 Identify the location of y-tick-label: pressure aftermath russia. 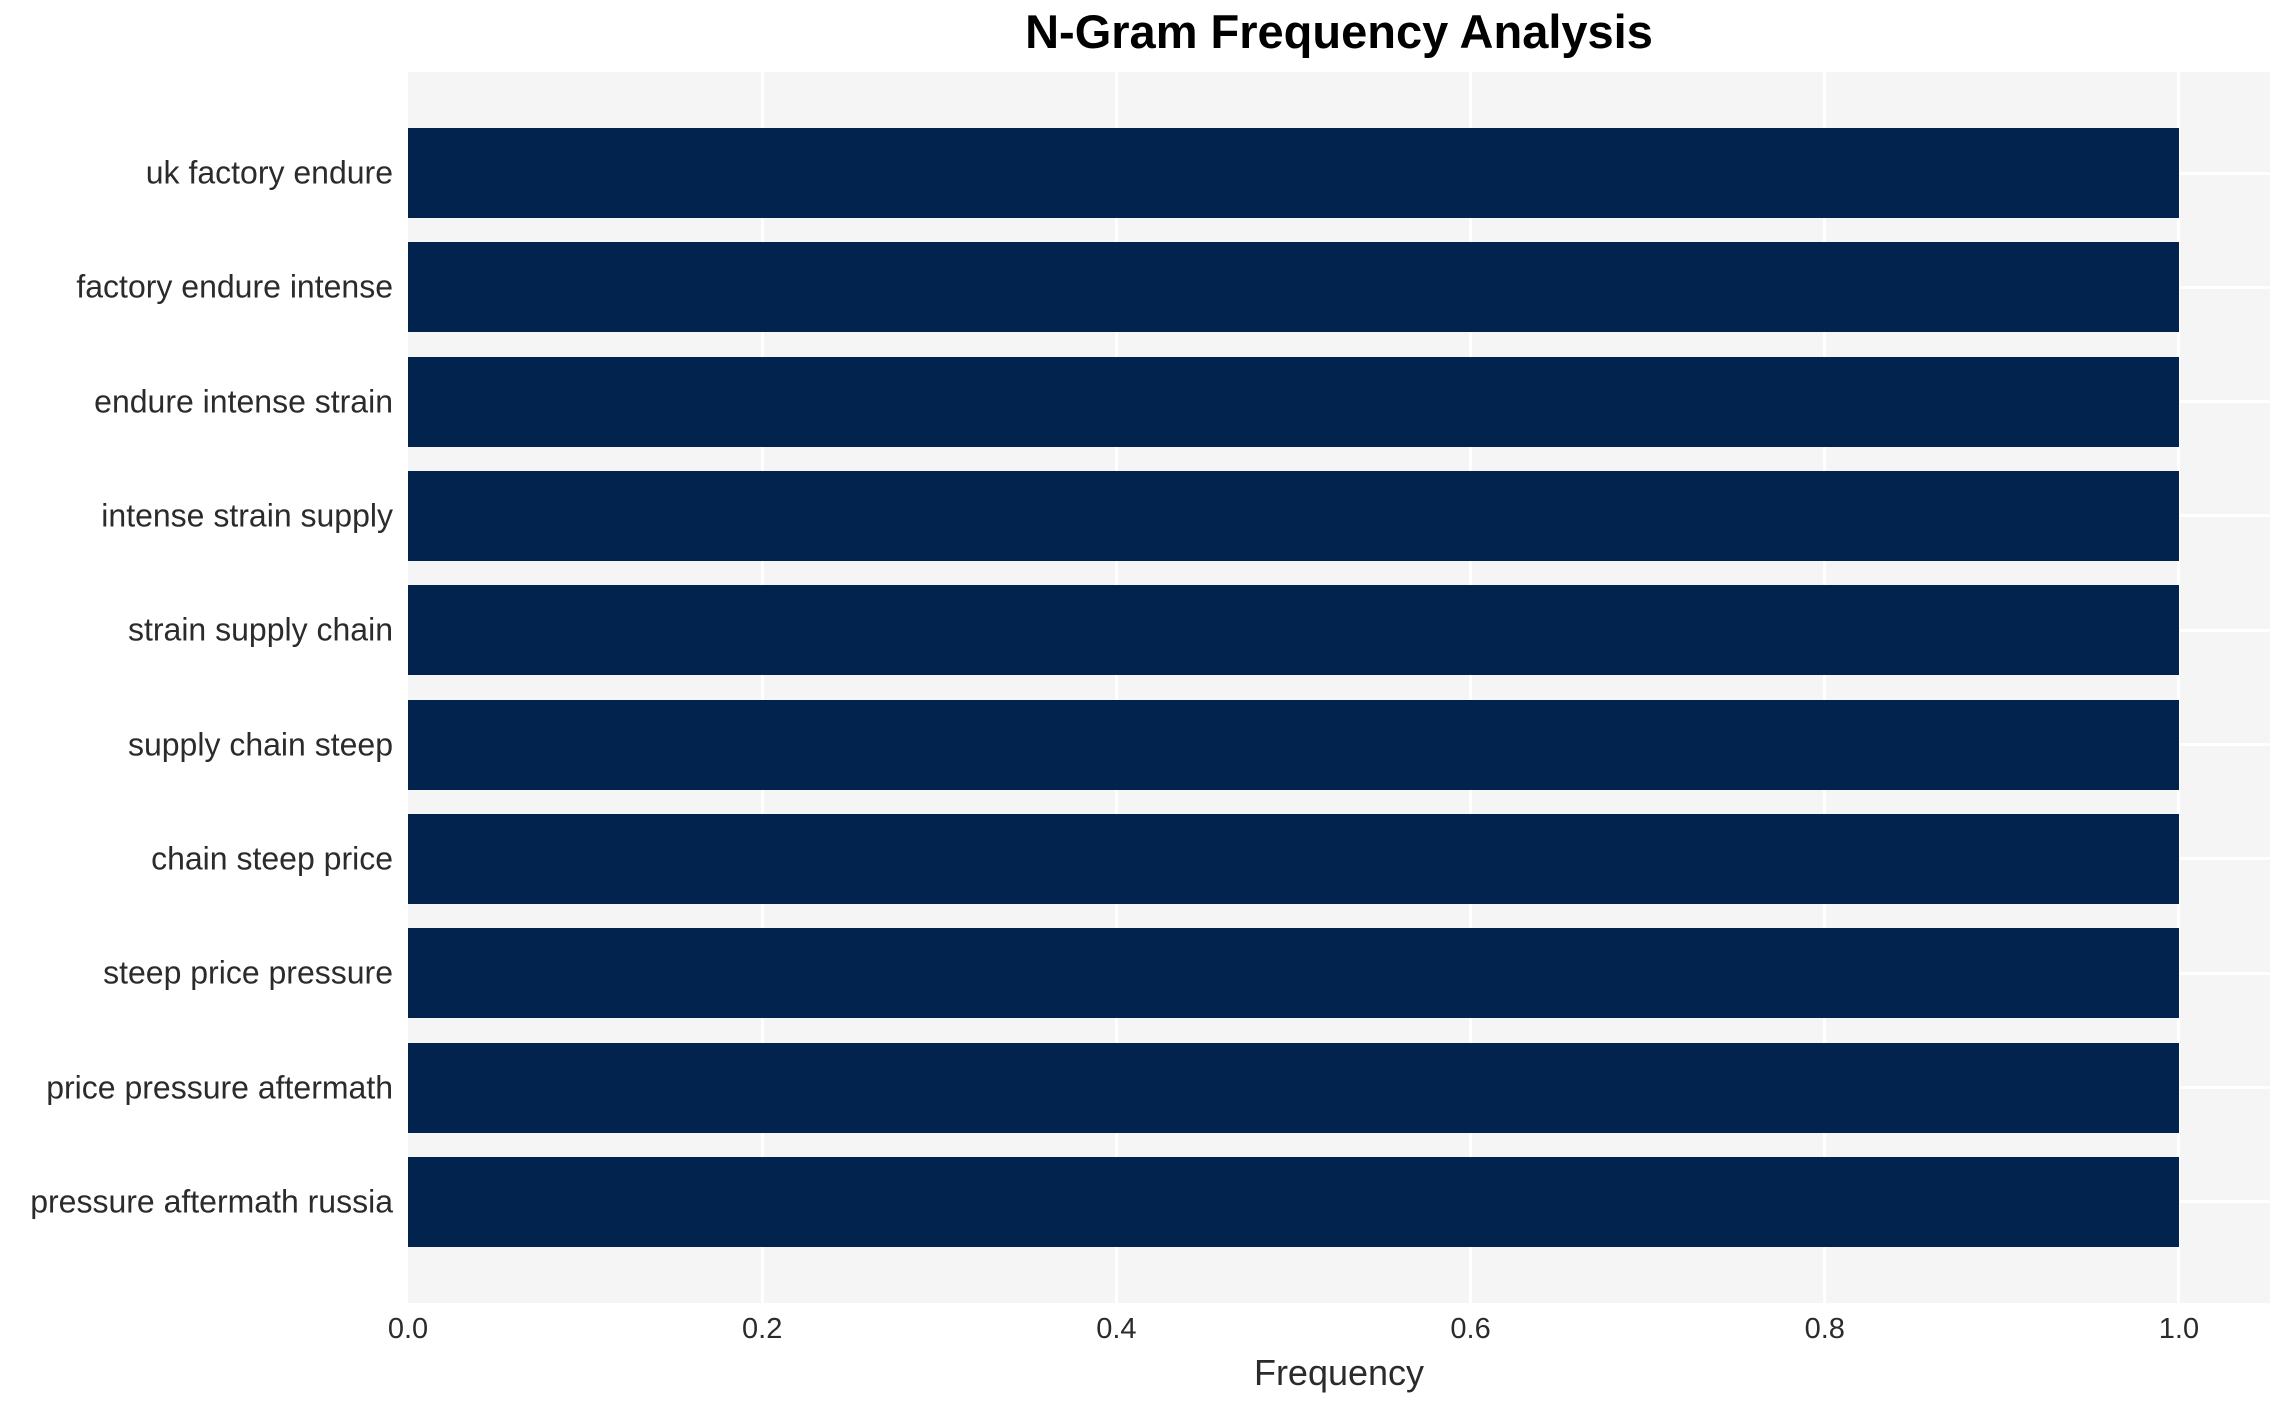
(211, 1201).